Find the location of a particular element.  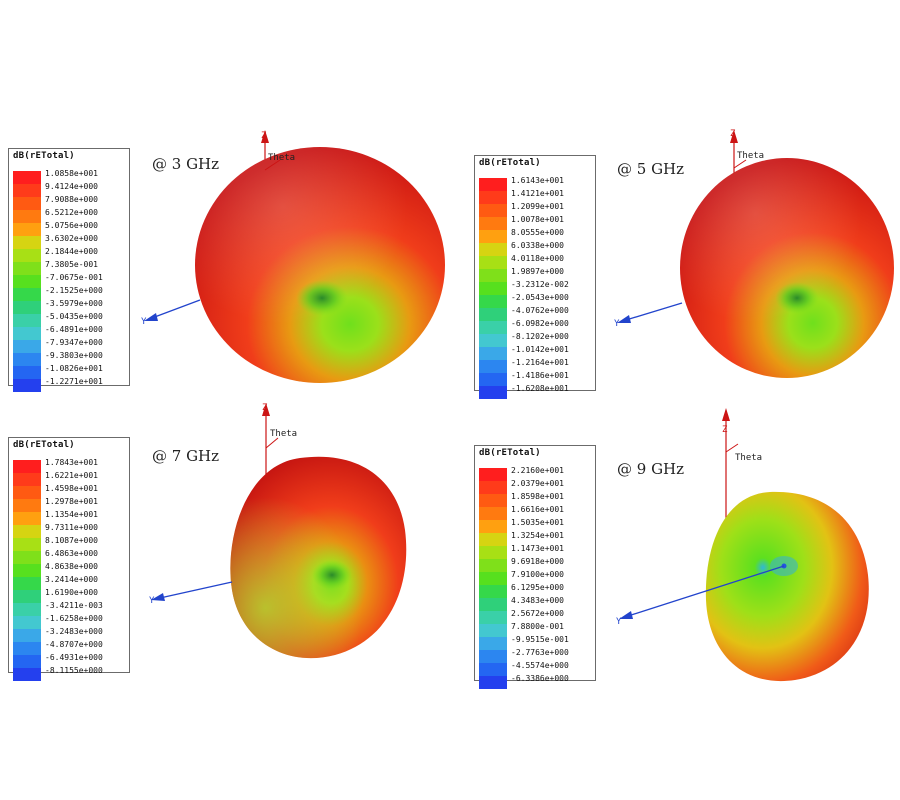

pattern-9ghz is located at coordinates (744, 545).